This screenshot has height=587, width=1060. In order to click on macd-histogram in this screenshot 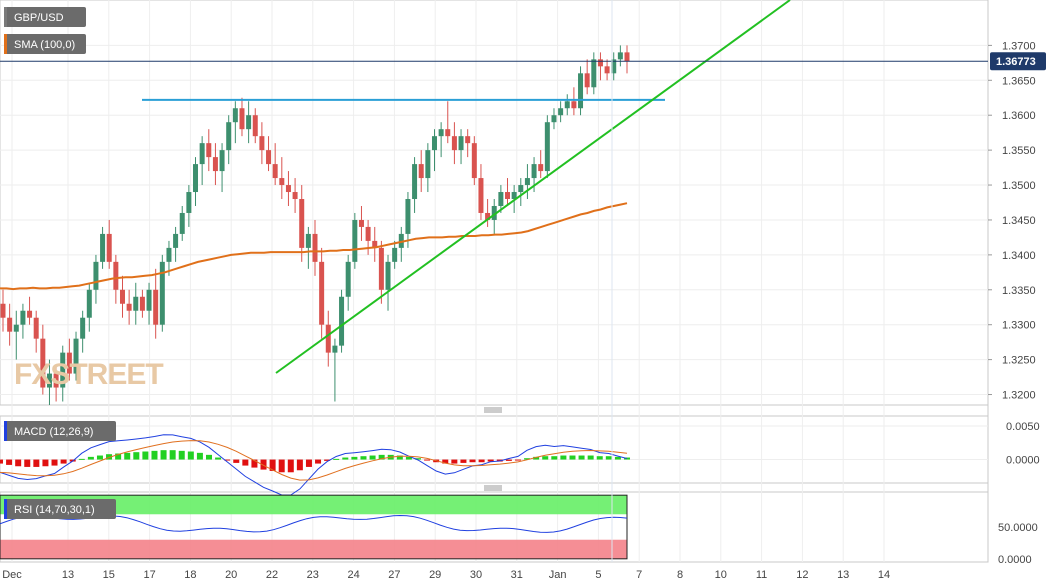, I will do `click(315, 461)`.